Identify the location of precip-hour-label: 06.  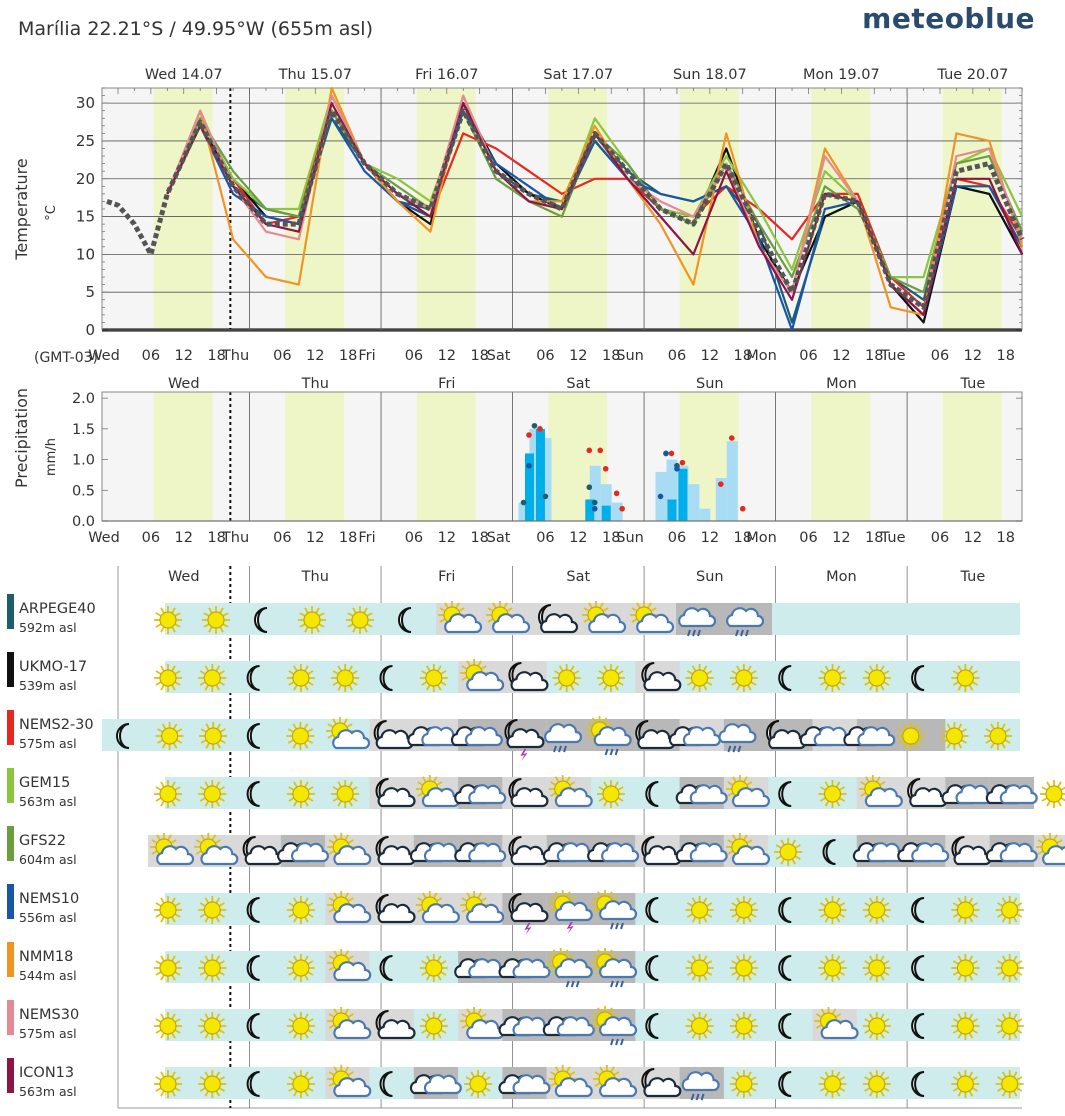
(808, 538).